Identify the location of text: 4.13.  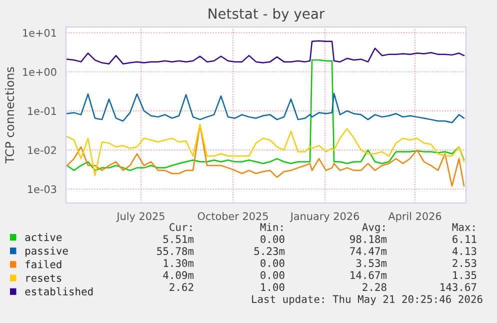
(464, 251).